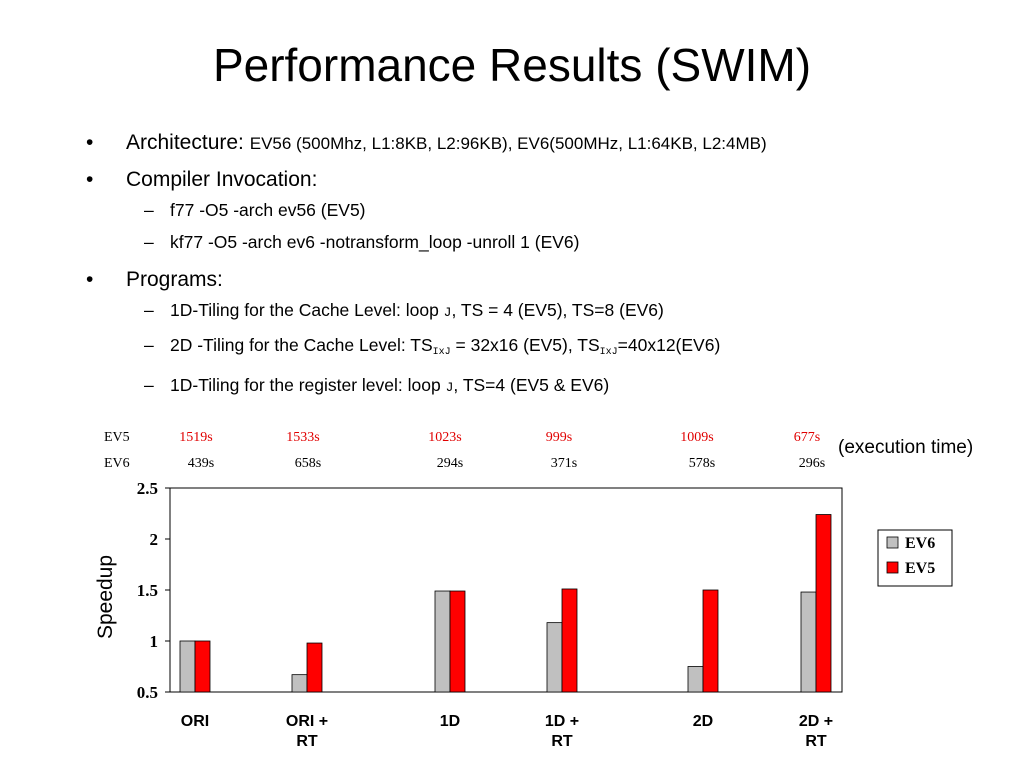 This screenshot has height=768, width=1024. I want to click on program-text: = 32x16 (EV5), TS, so click(525, 345).